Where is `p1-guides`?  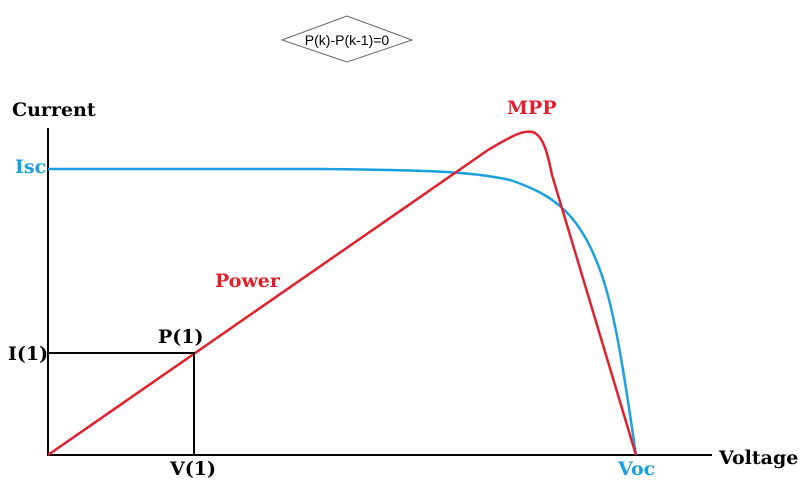 p1-guides is located at coordinates (121, 403).